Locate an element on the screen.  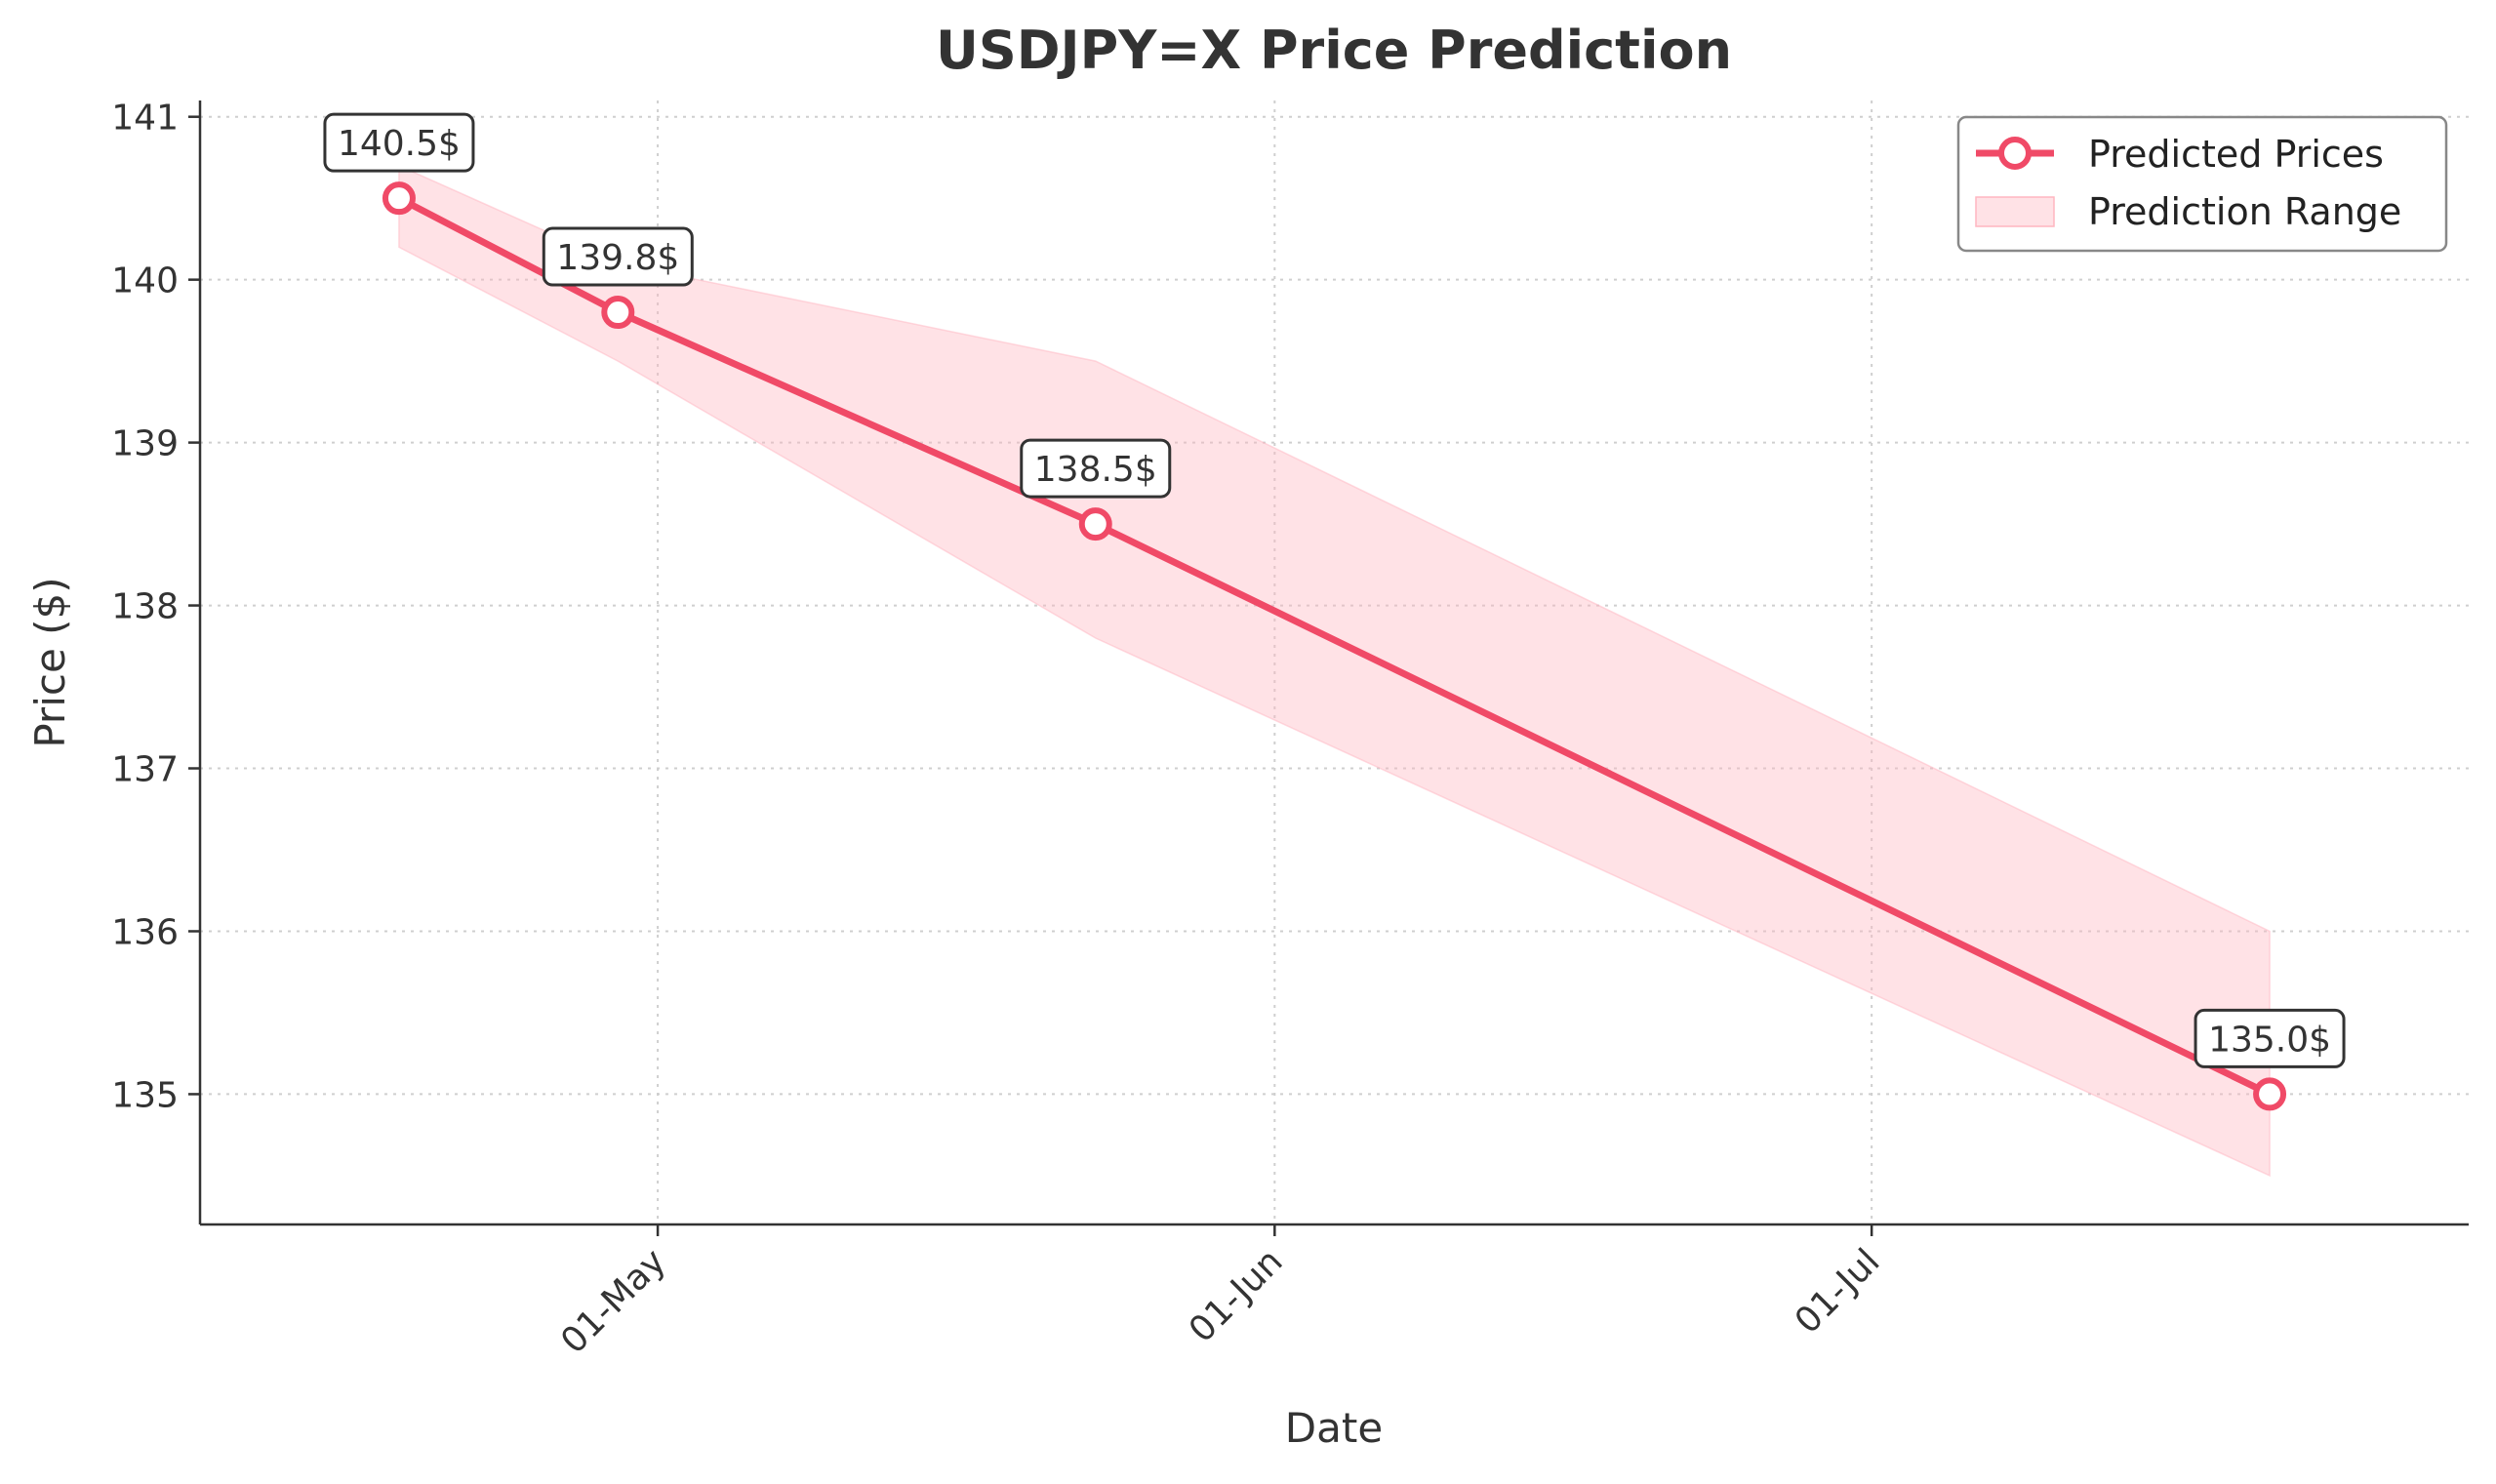
data-label: 139.8$ is located at coordinates (617, 258).